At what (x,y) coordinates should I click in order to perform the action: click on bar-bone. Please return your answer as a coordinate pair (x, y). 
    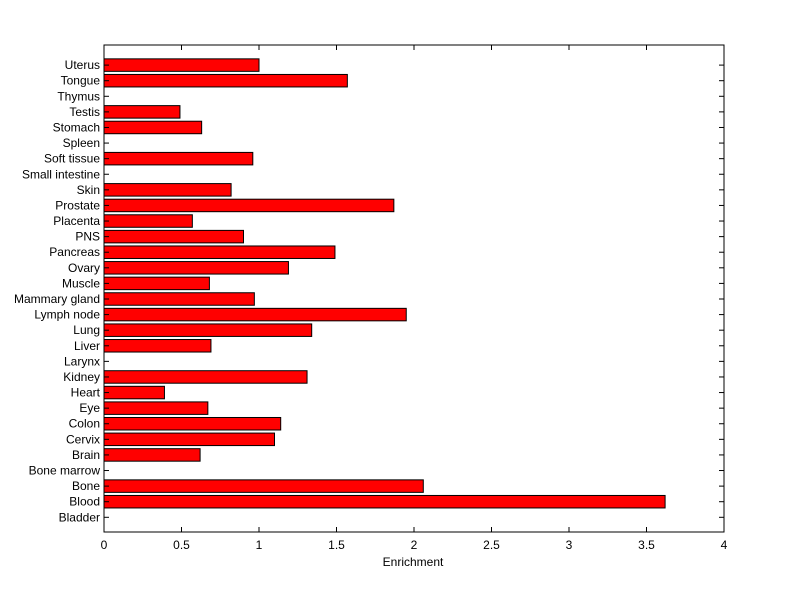
    Looking at the image, I should click on (263, 486).